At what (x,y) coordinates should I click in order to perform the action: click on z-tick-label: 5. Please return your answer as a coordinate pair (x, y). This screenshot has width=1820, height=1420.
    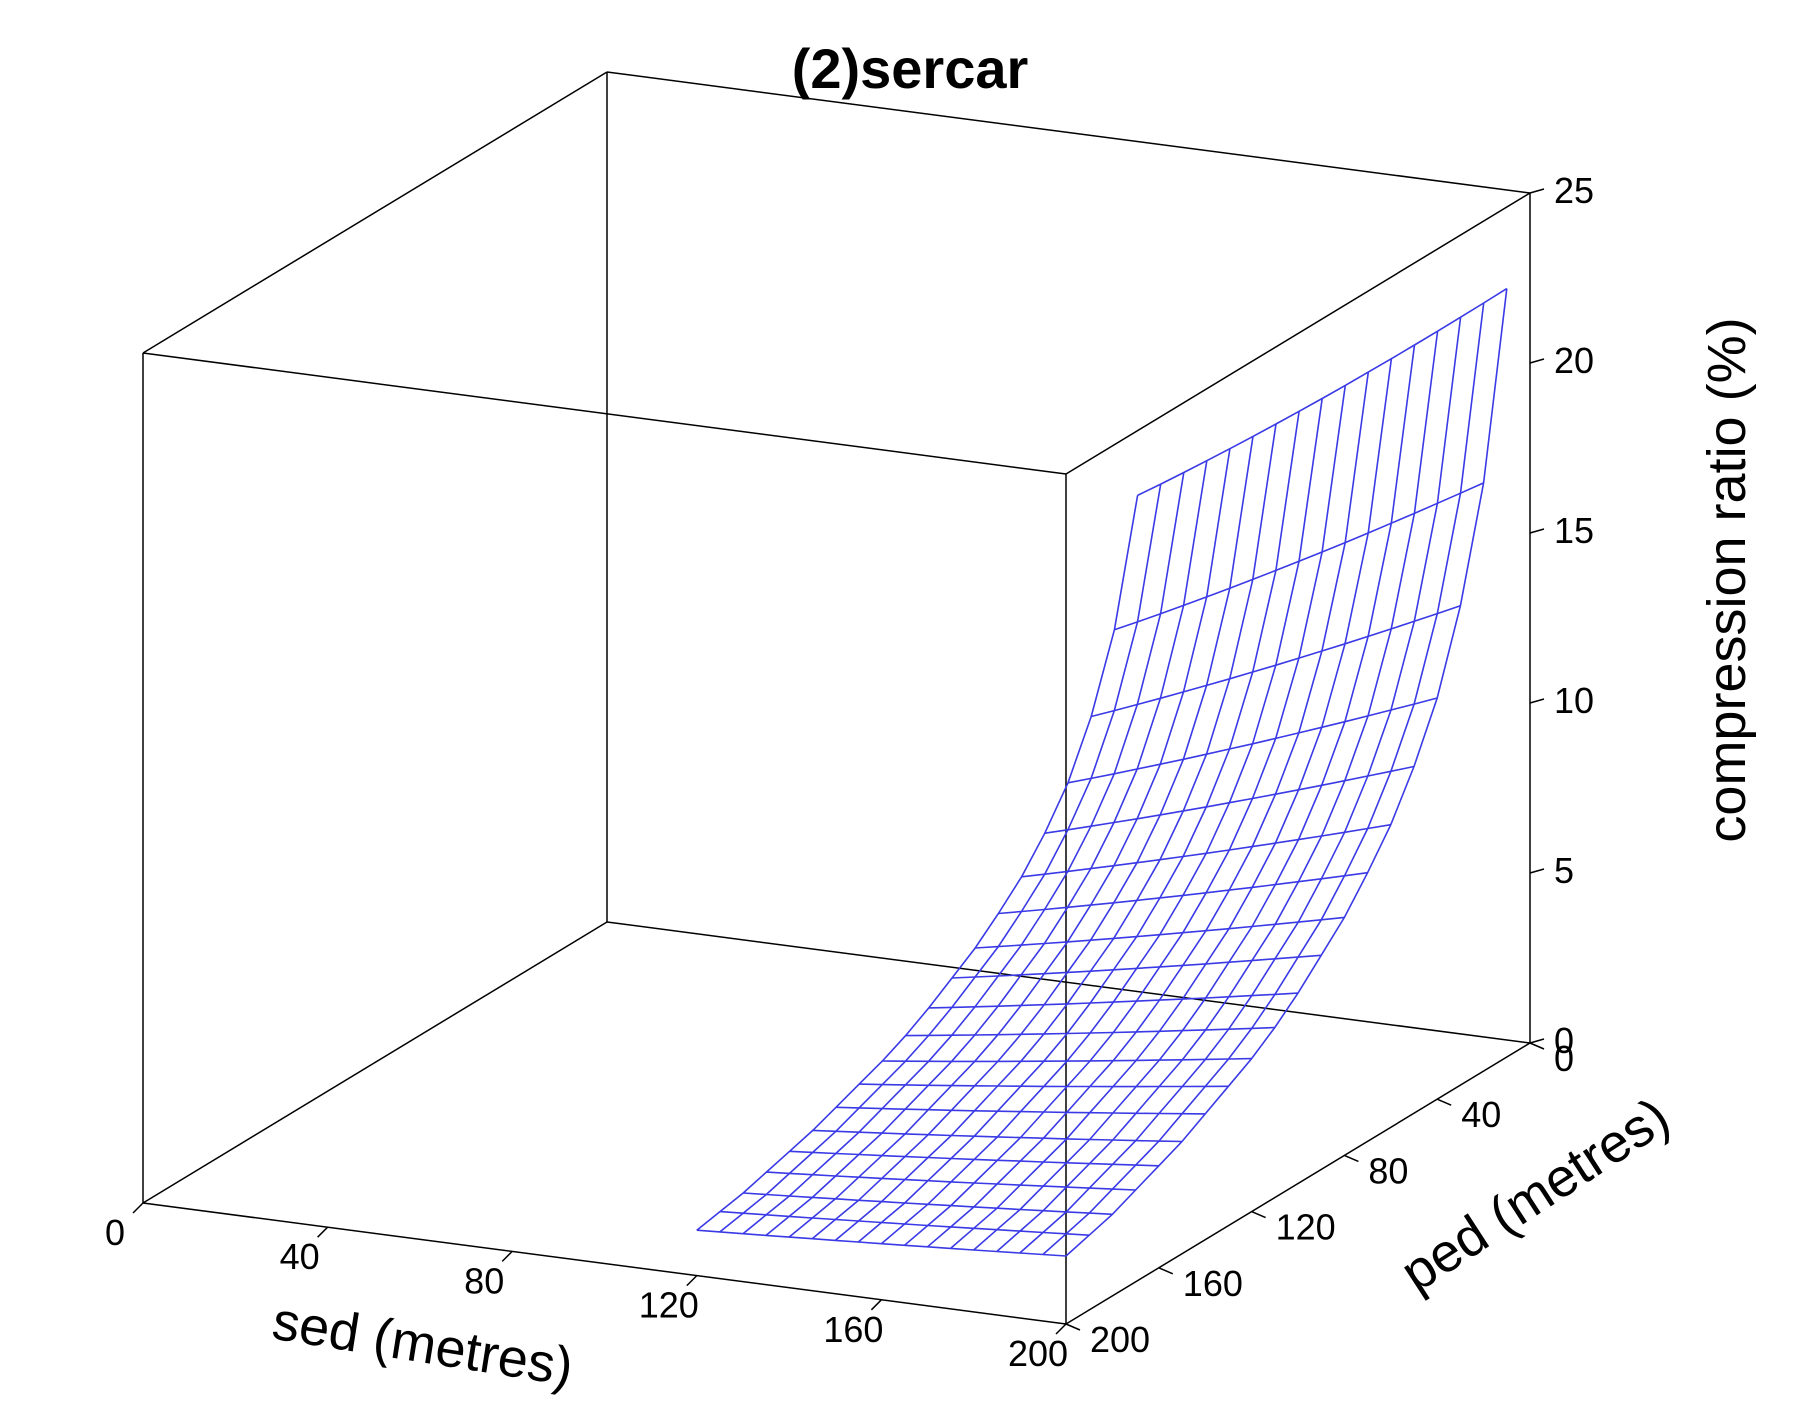
    Looking at the image, I should click on (1564, 870).